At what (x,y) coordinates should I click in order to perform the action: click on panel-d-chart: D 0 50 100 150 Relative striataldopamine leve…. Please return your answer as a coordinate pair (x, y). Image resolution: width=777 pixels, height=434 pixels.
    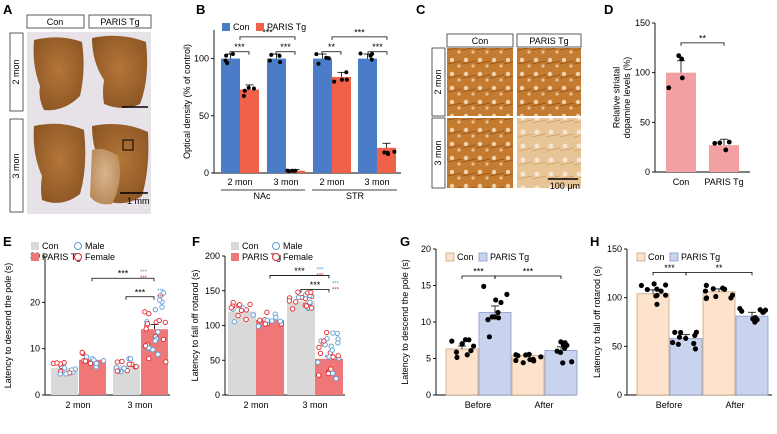
    Looking at the image, I should click on (677, 94).